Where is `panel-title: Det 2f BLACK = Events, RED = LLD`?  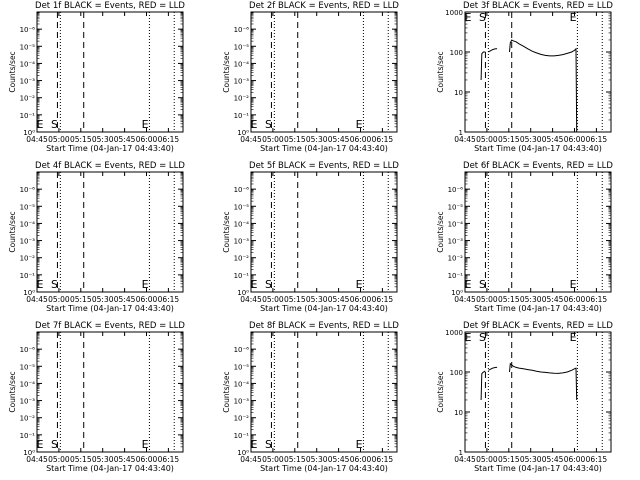
panel-title: Det 2f BLACK = Events, RED = LLD is located at coordinates (324, 6).